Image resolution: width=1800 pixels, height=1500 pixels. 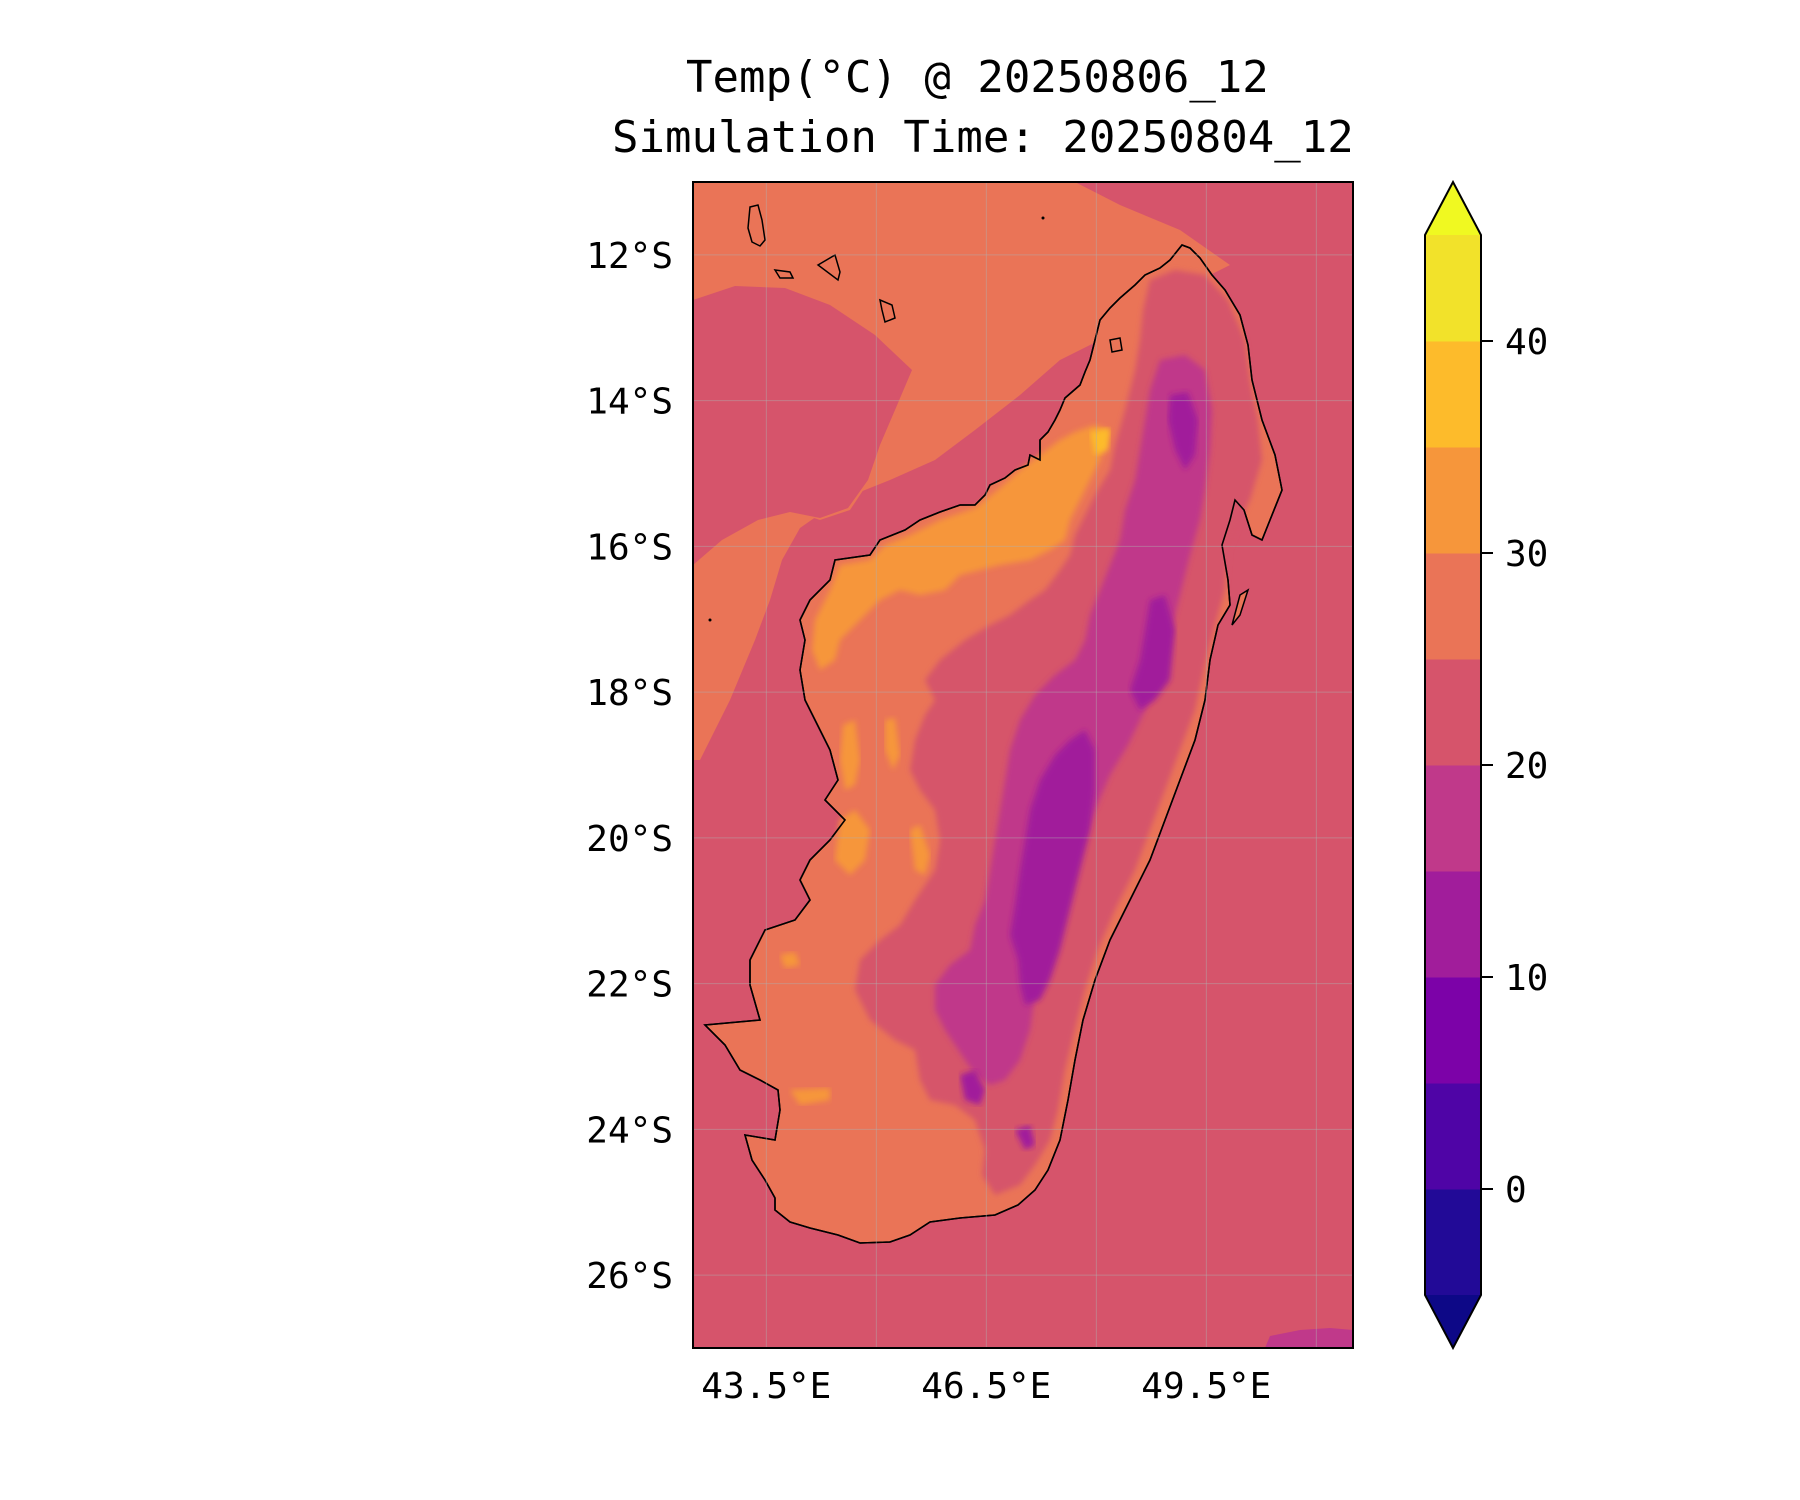 I want to click on colorbar-tick-label: 40, so click(x=1526, y=342).